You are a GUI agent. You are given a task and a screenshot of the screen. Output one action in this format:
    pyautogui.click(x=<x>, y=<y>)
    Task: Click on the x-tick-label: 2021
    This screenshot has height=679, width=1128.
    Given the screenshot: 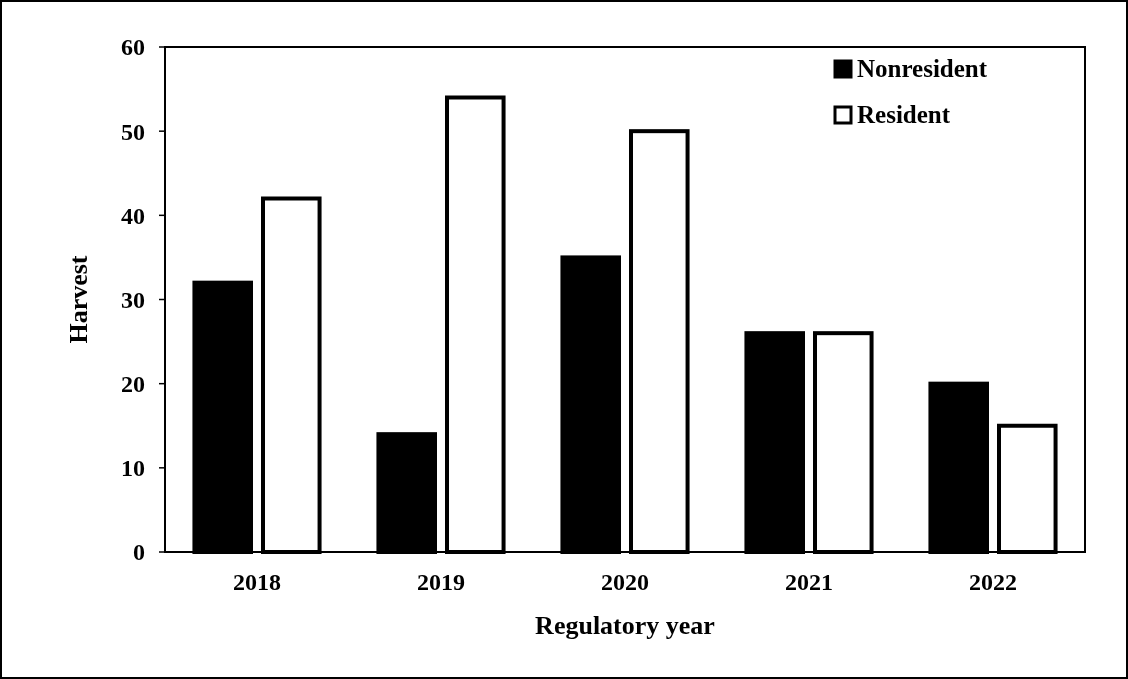 What is the action you would take?
    pyautogui.click(x=809, y=582)
    